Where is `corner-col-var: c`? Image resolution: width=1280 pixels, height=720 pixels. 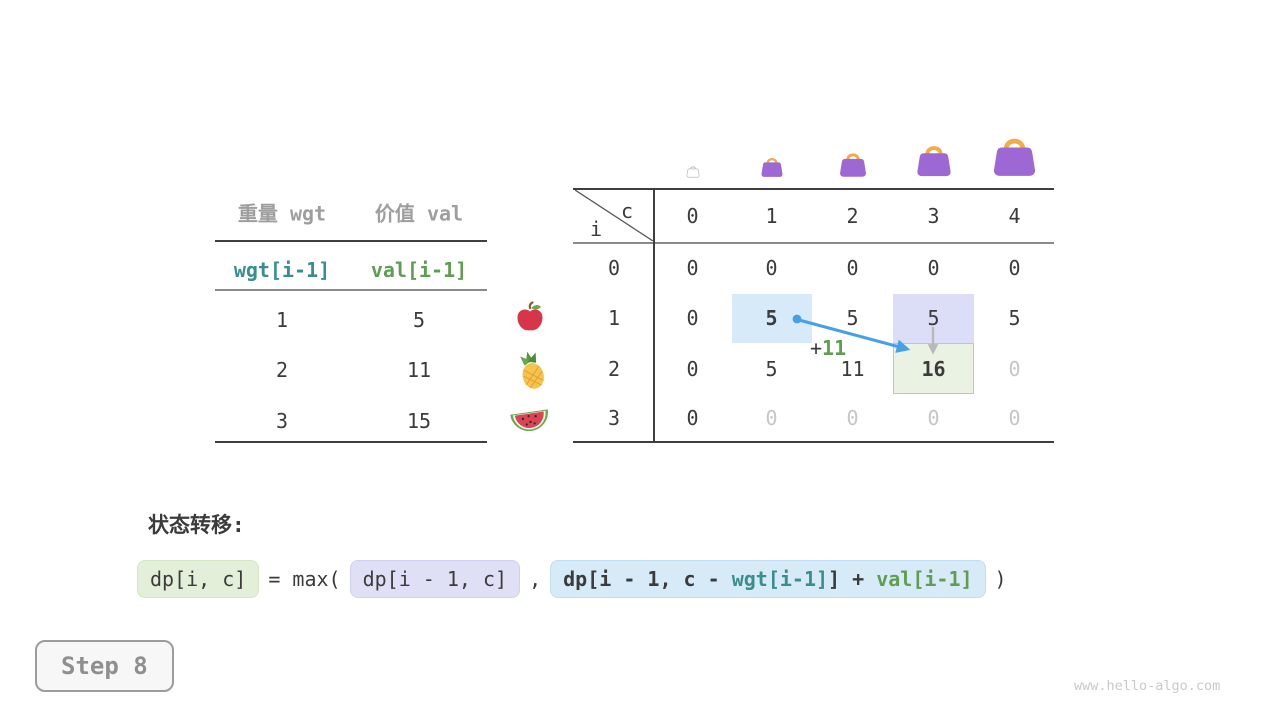 corner-col-var: c is located at coordinates (627, 211).